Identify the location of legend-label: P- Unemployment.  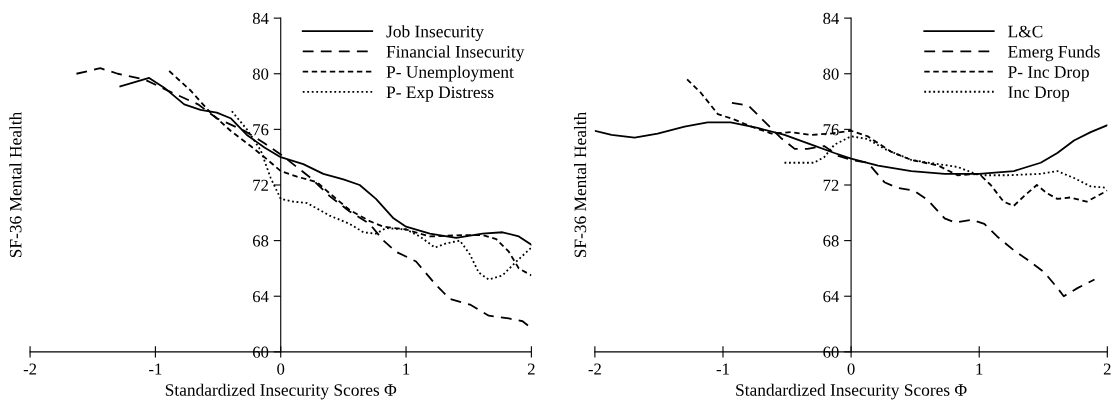
(450, 73).